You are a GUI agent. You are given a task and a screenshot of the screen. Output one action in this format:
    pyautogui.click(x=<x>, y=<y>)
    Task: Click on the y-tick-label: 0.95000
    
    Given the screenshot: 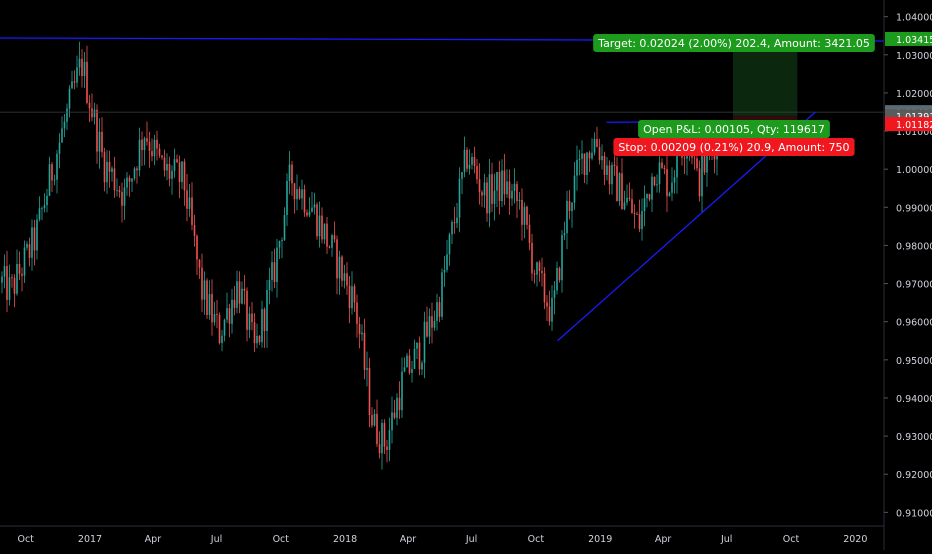 What is the action you would take?
    pyautogui.click(x=914, y=361)
    